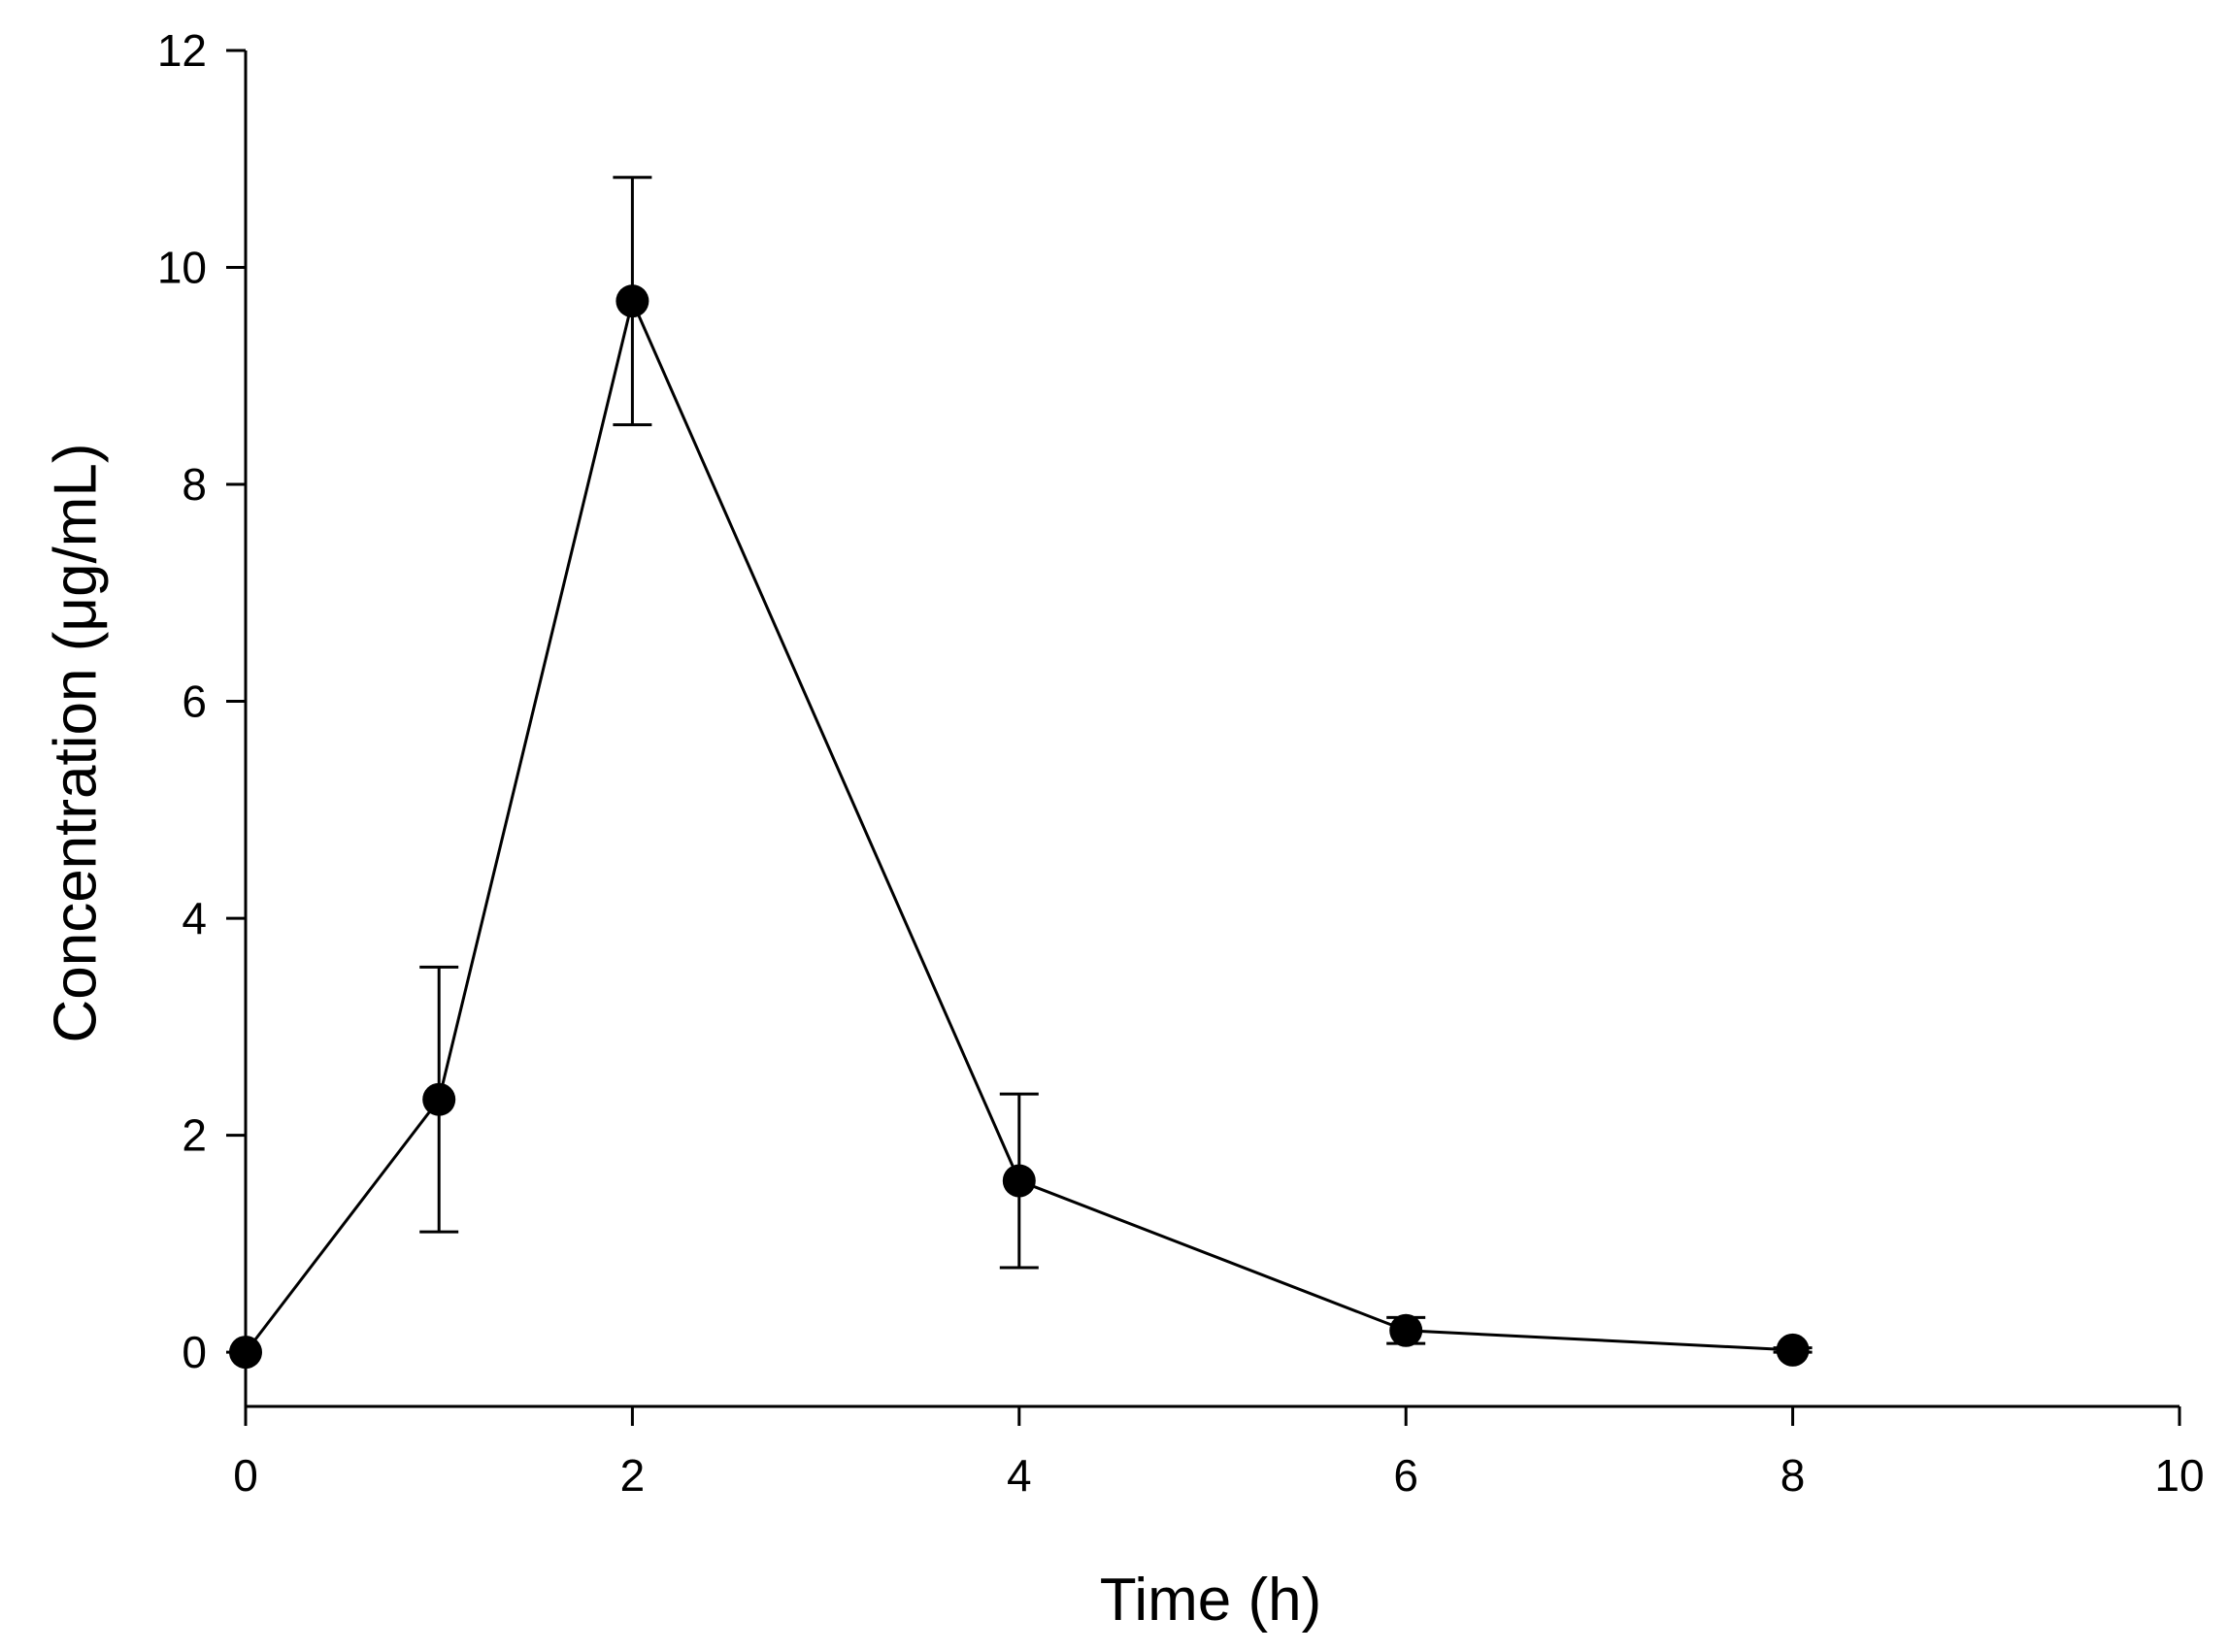 The image size is (2229, 1652). What do you see at coordinates (194, 702) in the screenshot?
I see `y-tick-label: 6` at bounding box center [194, 702].